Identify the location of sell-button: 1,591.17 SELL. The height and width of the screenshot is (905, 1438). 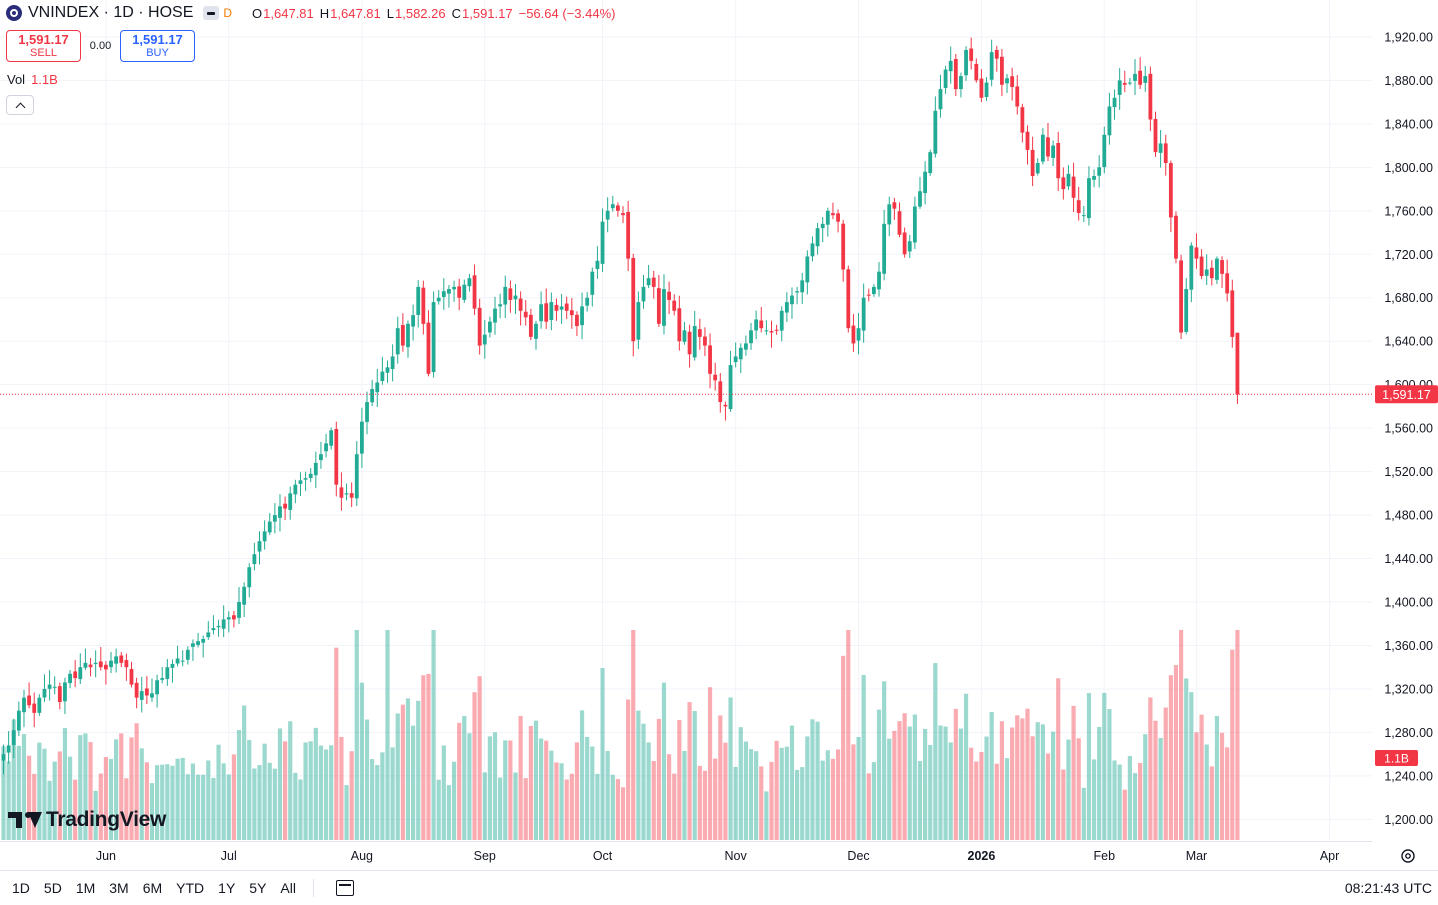
(43, 46).